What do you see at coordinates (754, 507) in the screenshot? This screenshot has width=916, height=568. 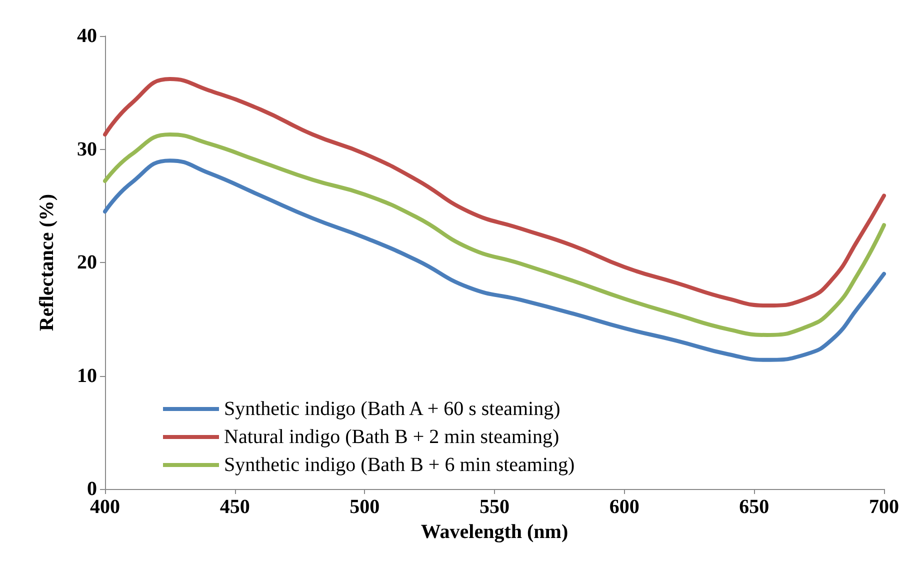 I see `x-tick-label: 650` at bounding box center [754, 507].